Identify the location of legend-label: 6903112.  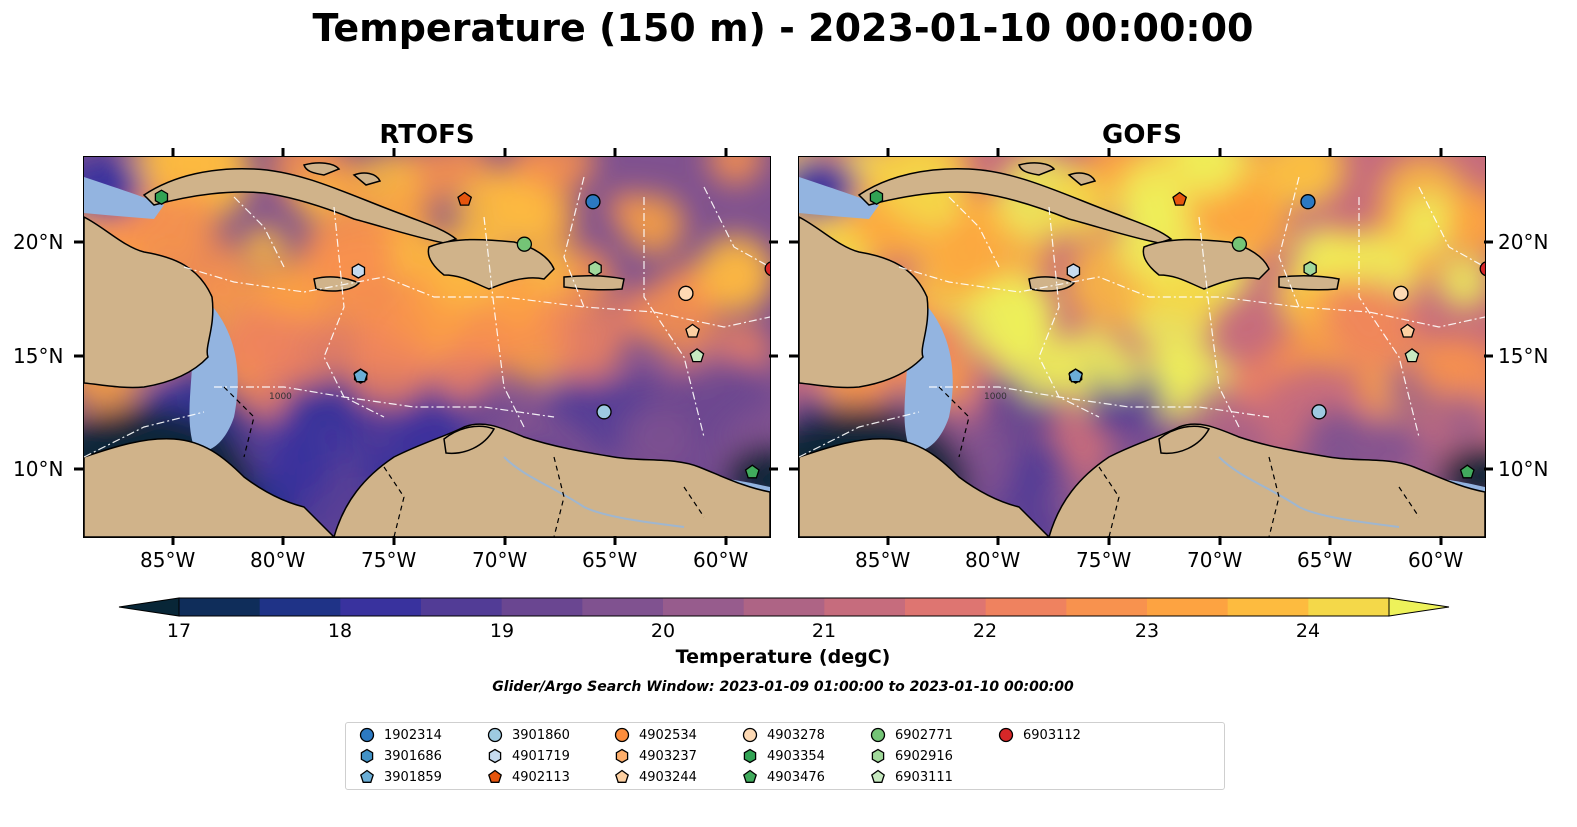
(1052, 735).